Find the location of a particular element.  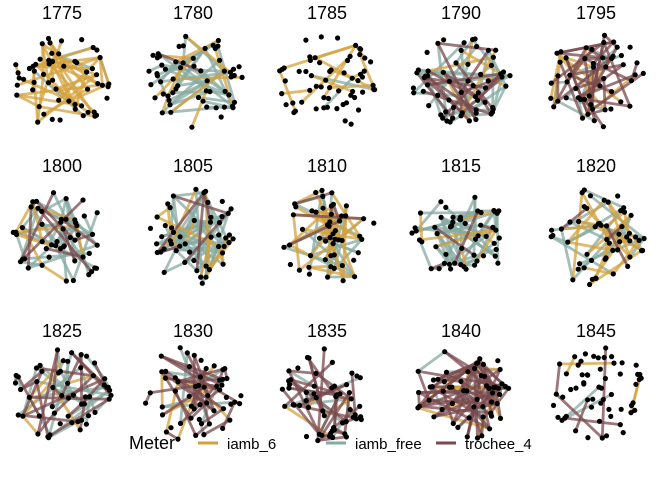

legend-label-trochee_4: trochee_4 is located at coordinates (498, 444).